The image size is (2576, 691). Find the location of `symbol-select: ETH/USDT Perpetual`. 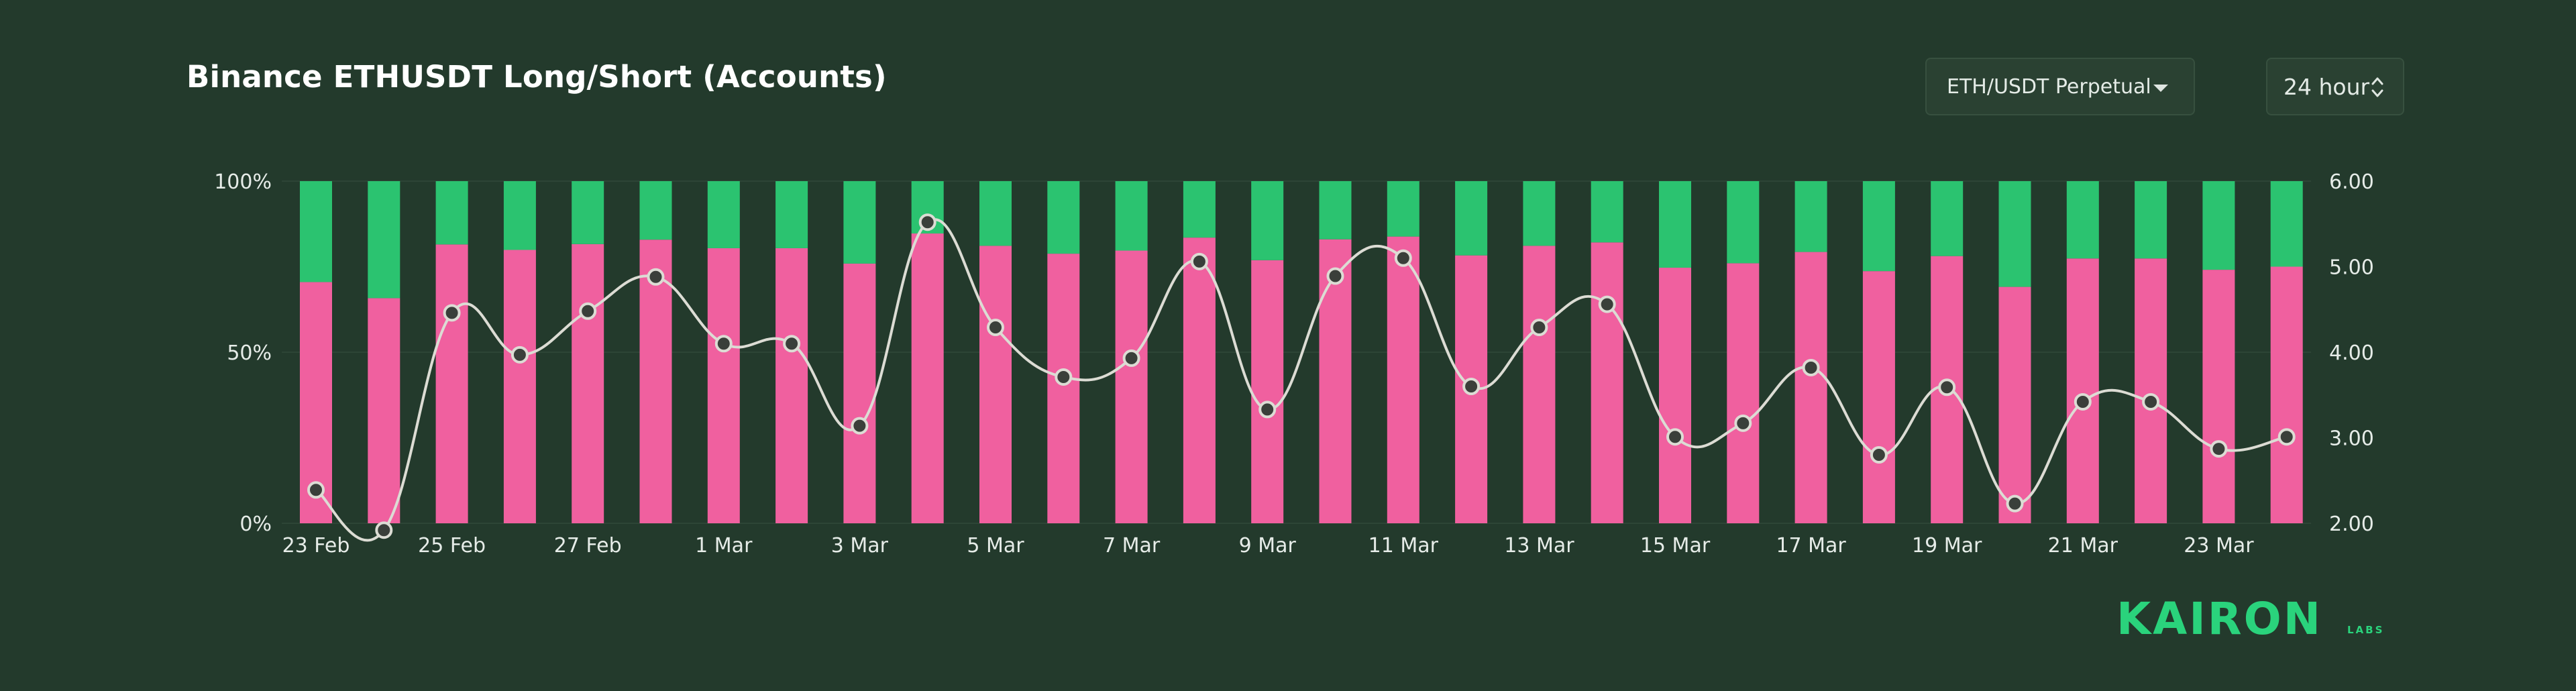

symbol-select: ETH/USDT Perpetual is located at coordinates (2060, 86).